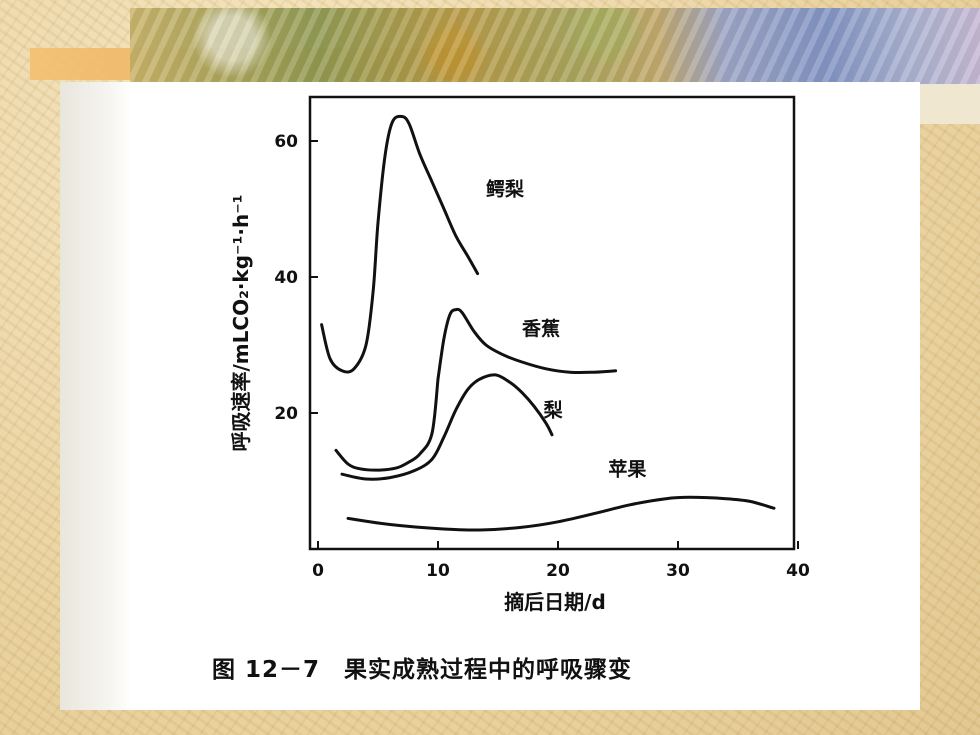  What do you see at coordinates (505, 188) in the screenshot?
I see `series-label-0: 鳄梨` at bounding box center [505, 188].